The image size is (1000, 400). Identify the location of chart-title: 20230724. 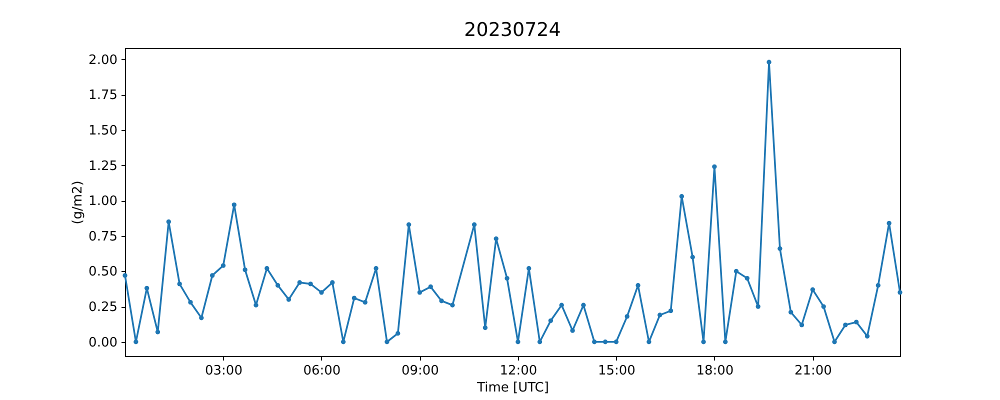
(512, 30).